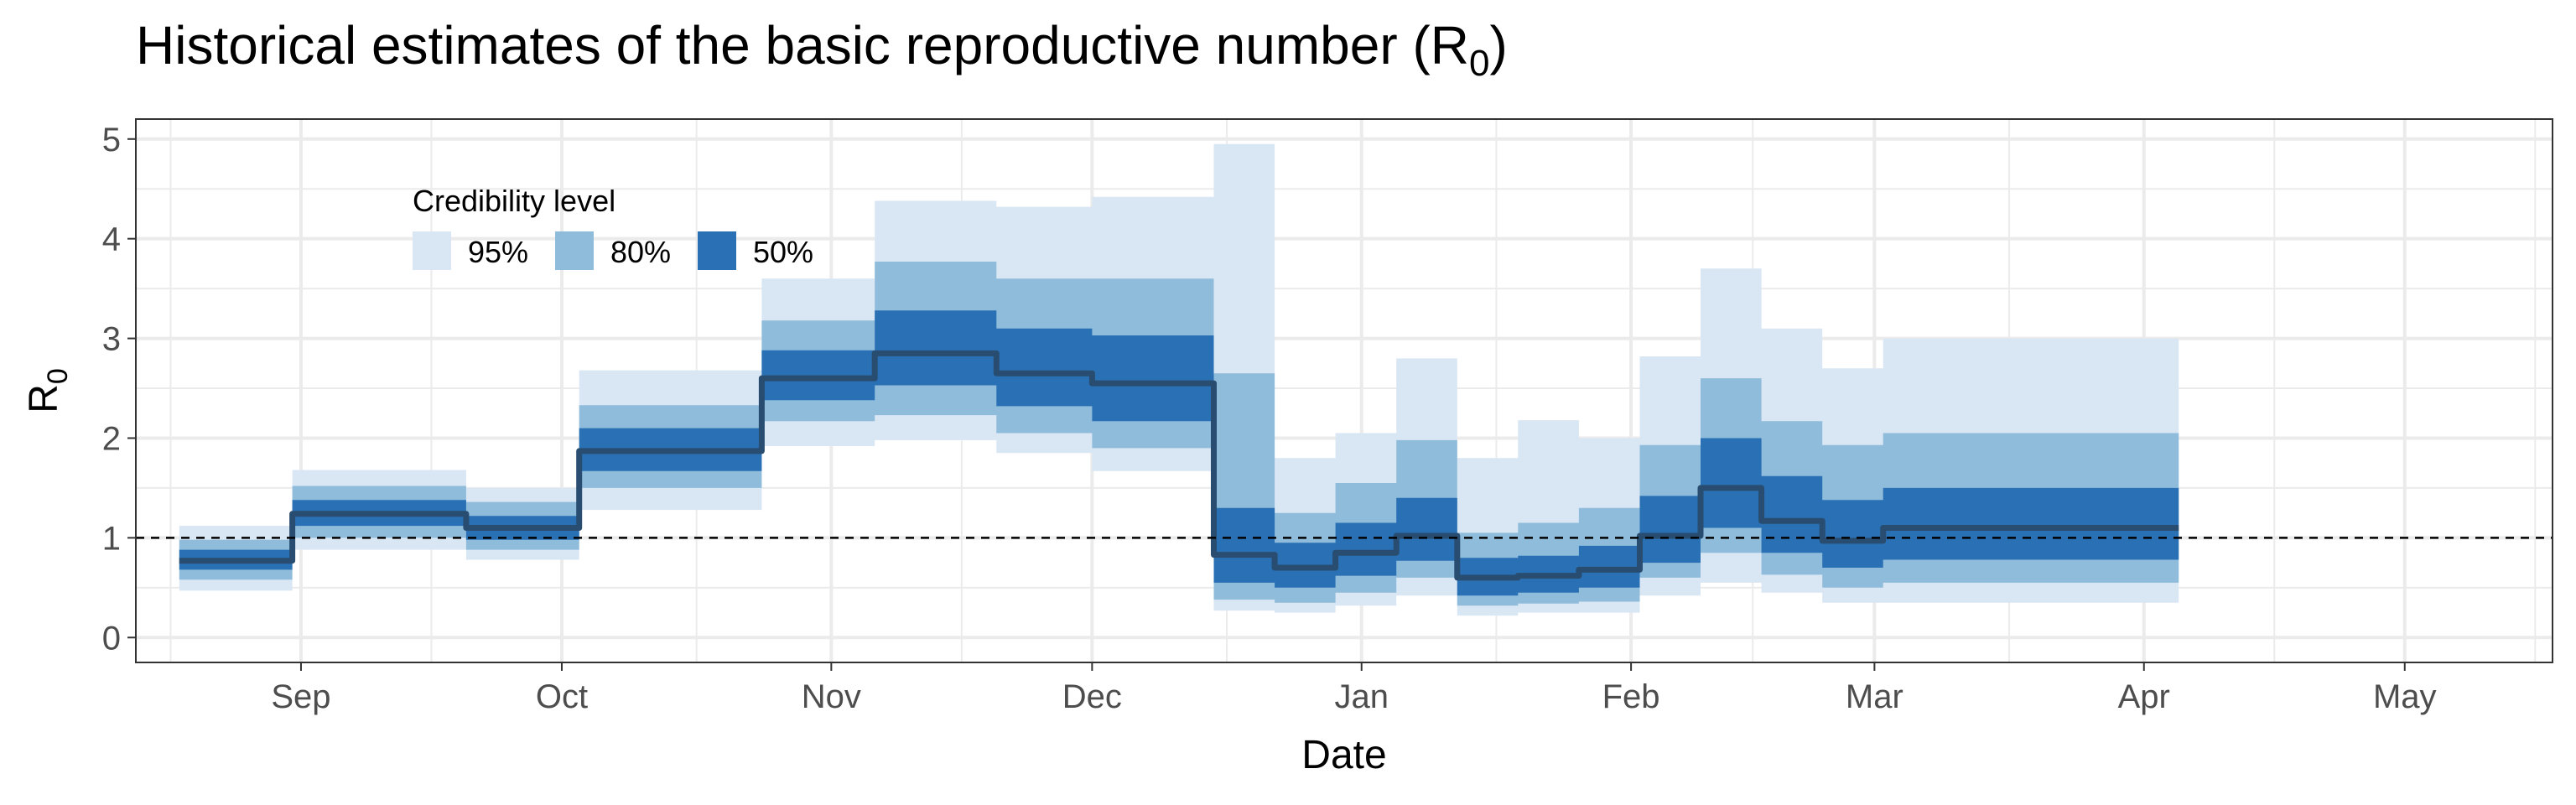  I want to click on chart-title-subscript: 0, so click(1479, 63).